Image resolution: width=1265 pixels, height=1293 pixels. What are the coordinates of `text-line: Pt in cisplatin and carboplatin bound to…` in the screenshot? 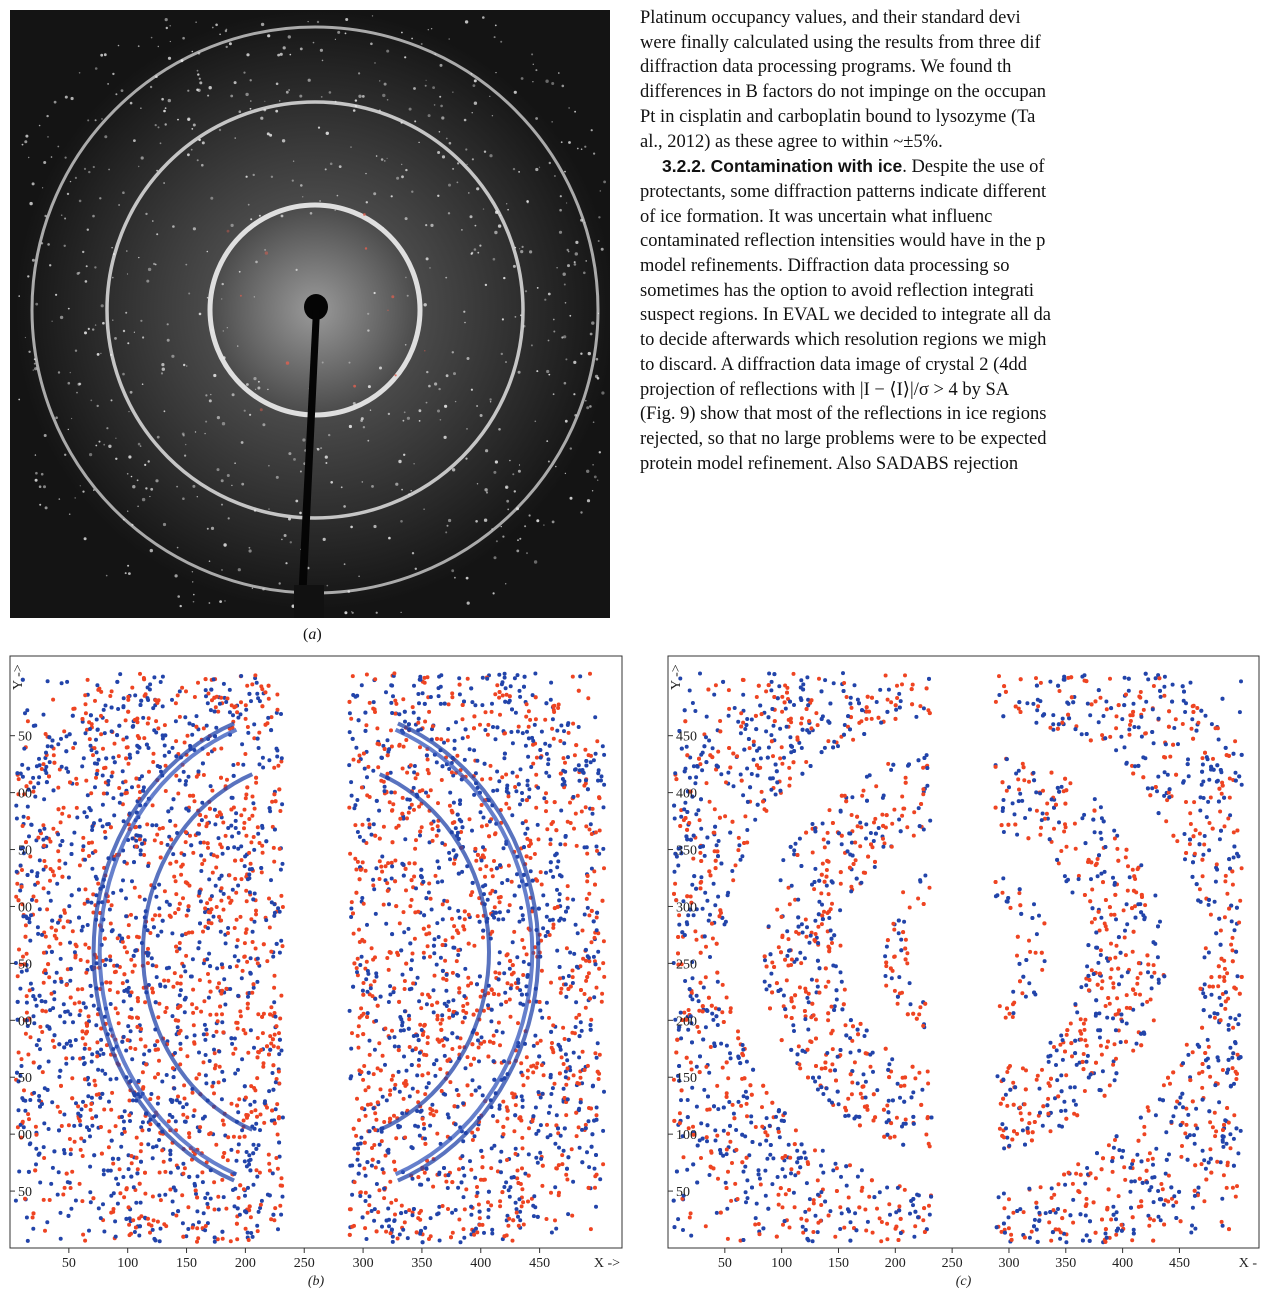 It's located at (838, 116).